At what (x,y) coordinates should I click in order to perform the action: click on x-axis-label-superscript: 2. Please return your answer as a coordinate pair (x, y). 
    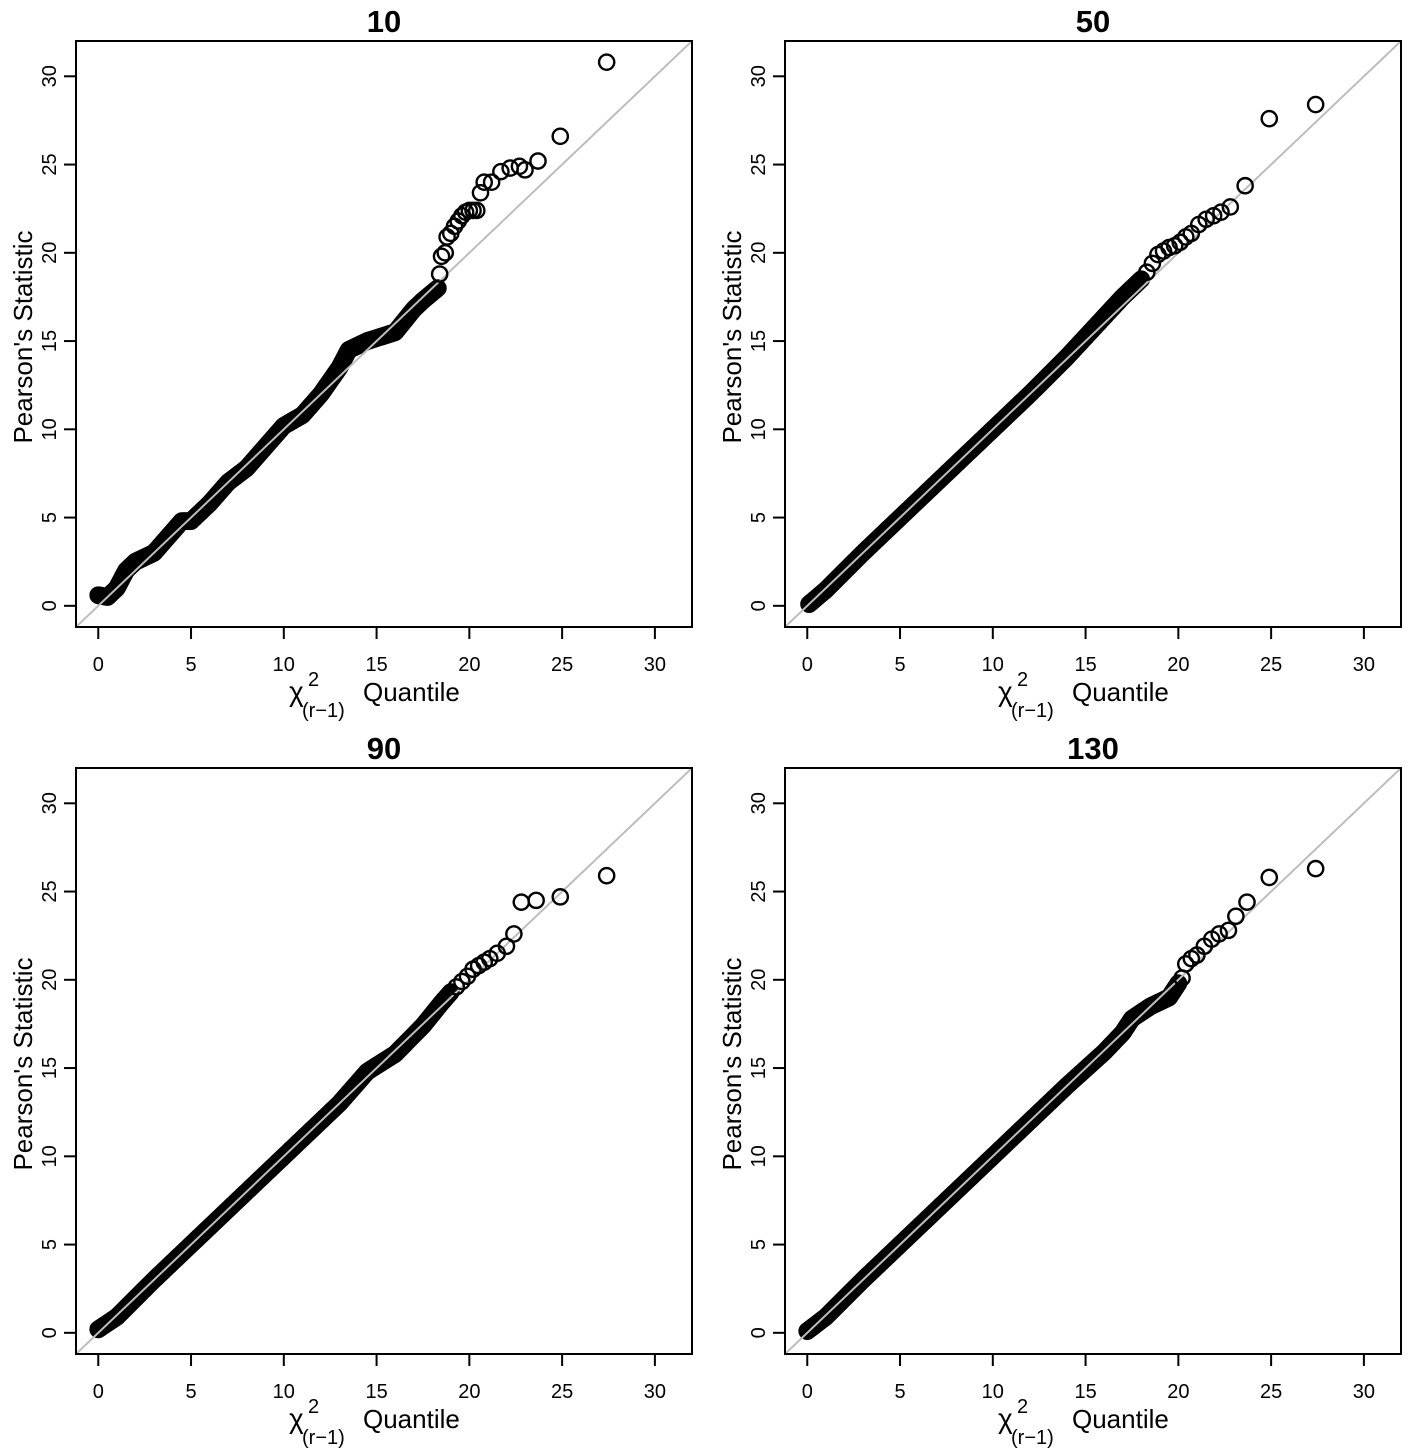
    Looking at the image, I should click on (313, 1407).